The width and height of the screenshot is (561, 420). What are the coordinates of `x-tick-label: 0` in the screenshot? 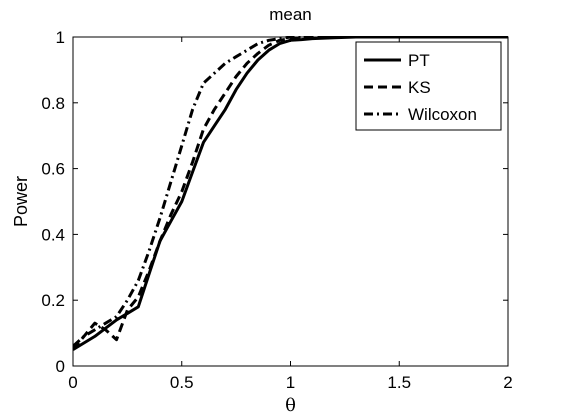 It's located at (72, 382).